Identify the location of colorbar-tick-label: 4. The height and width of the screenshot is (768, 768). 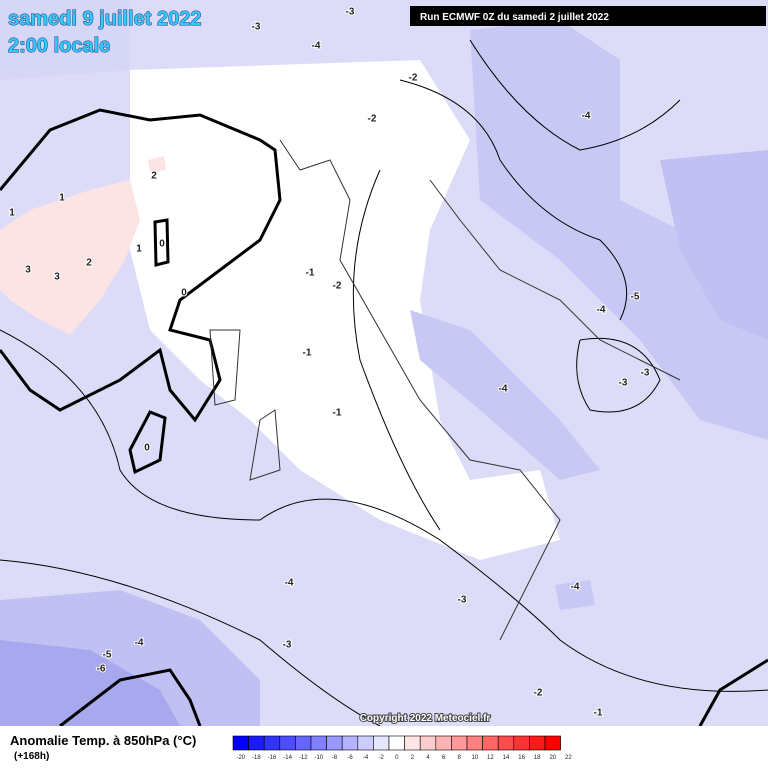
(428, 758).